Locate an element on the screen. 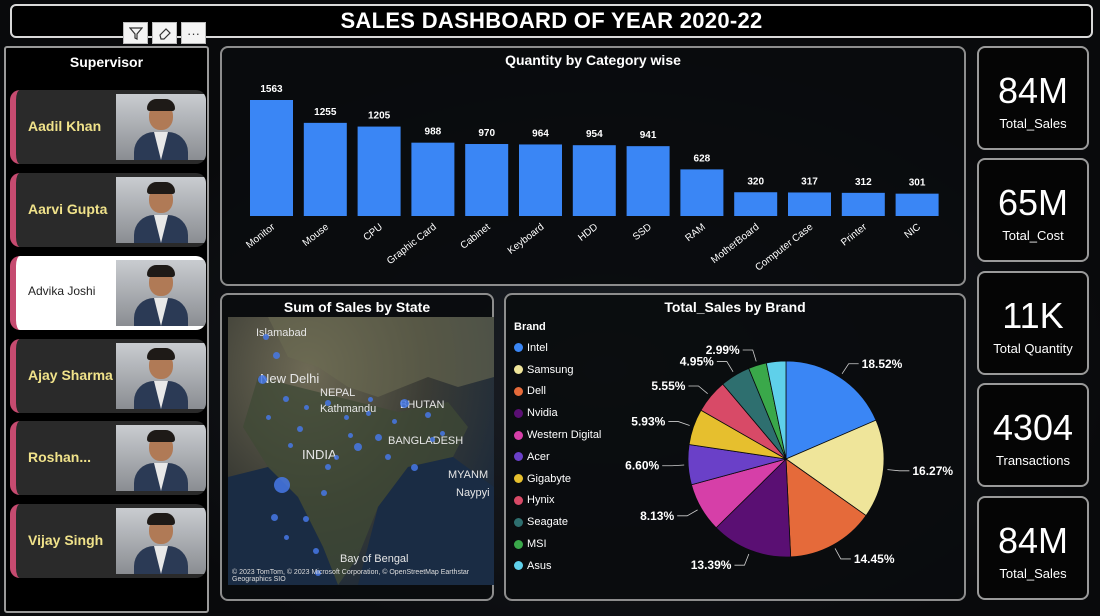 This screenshot has width=1100, height=616. pie-data-label: 4.95% is located at coordinates (697, 362).